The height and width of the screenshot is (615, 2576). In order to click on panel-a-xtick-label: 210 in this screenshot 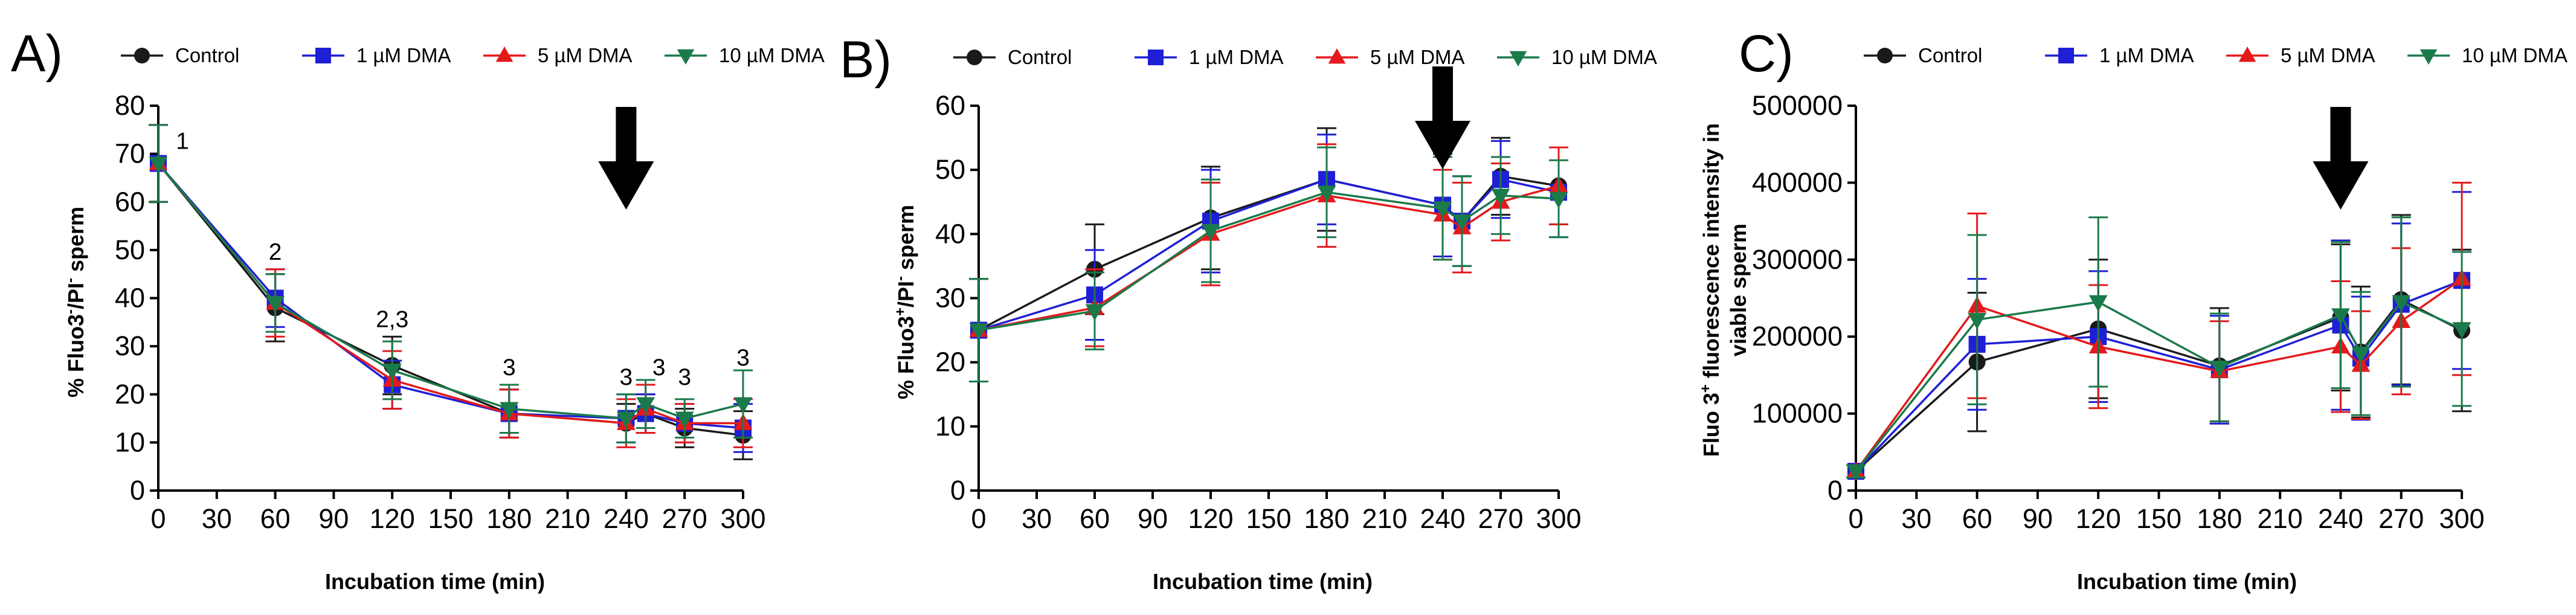, I will do `click(567, 518)`.